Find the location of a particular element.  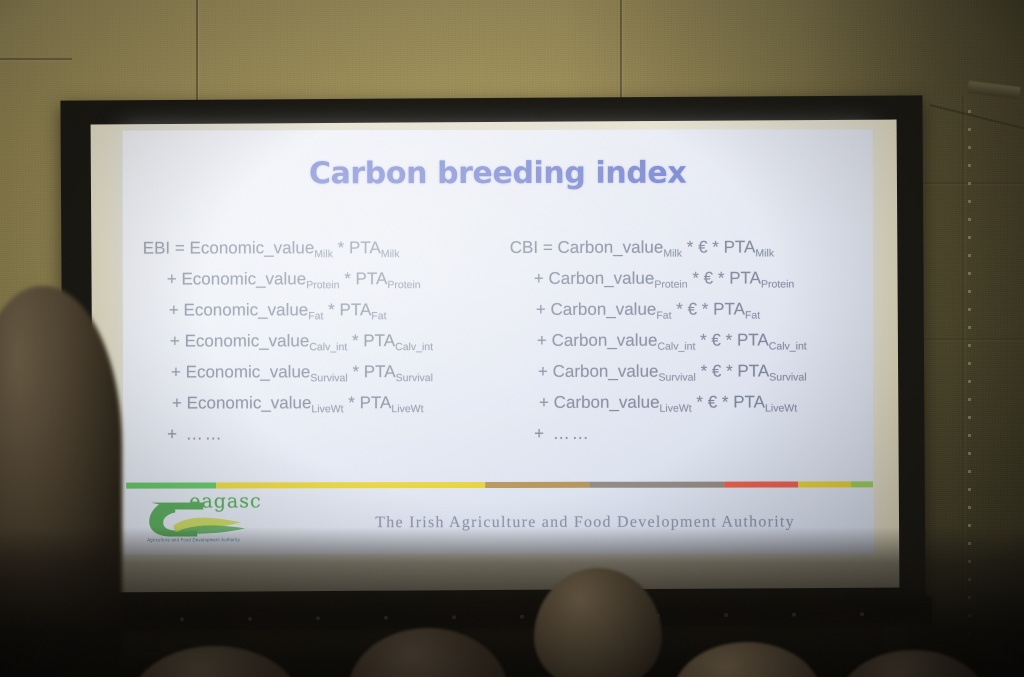

equation-line: + Economic_valueProtein * PTAProtein is located at coordinates (320, 279).